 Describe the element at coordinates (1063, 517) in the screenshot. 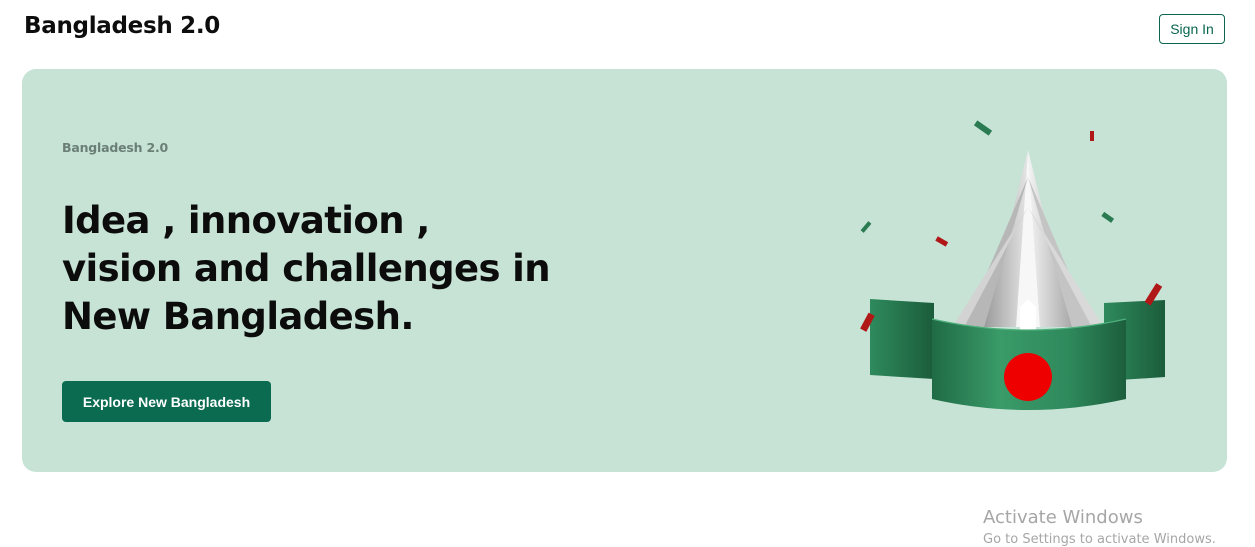

I see `watermark-title: Activate Windows` at that location.